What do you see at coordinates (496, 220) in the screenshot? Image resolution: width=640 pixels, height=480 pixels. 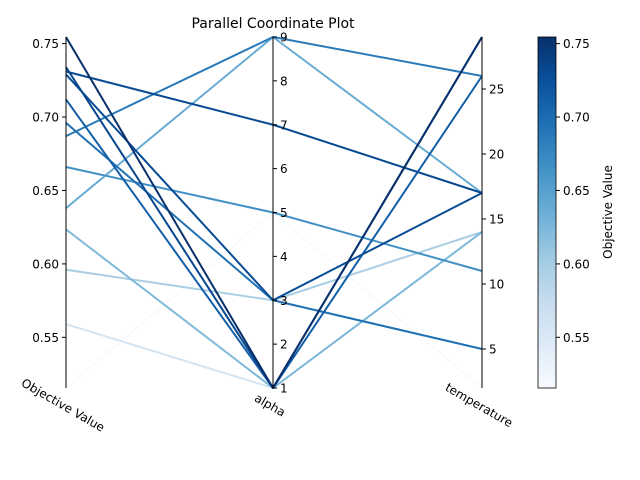 I see `axis-tick-label: 15` at bounding box center [496, 220].